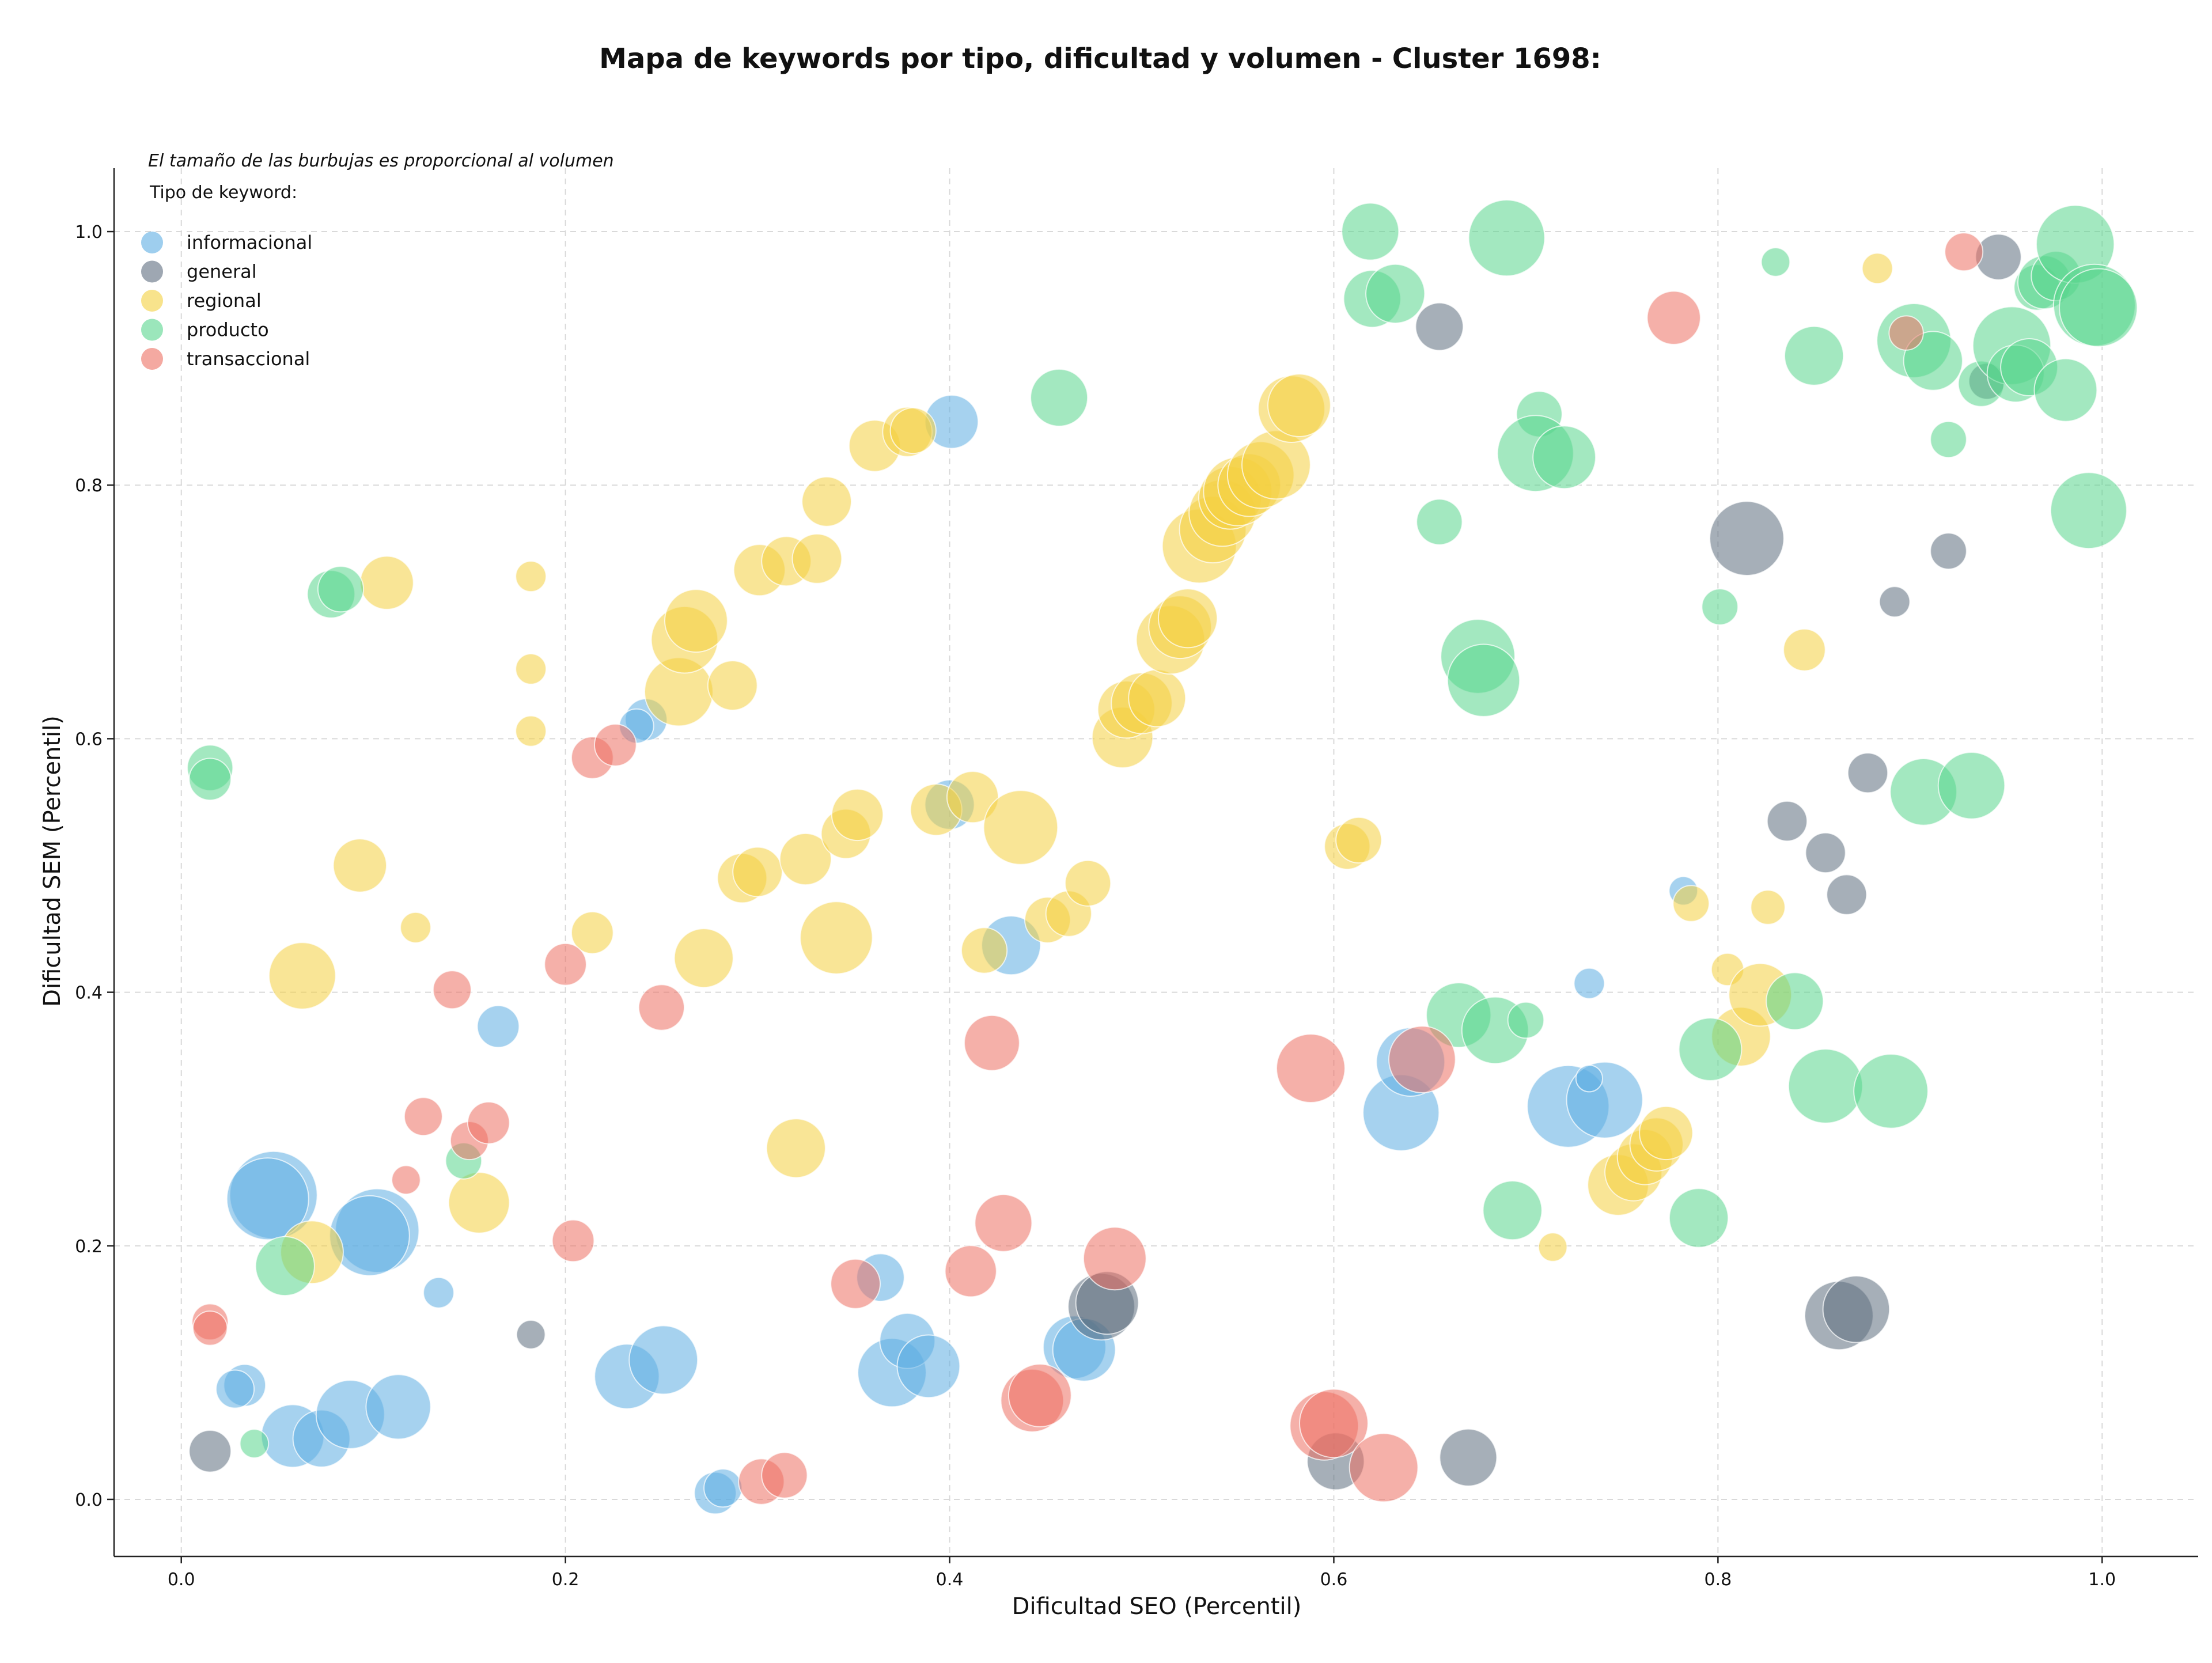 The image size is (2212, 1663). I want to click on x-tick-label: 1.0, so click(2102, 1580).